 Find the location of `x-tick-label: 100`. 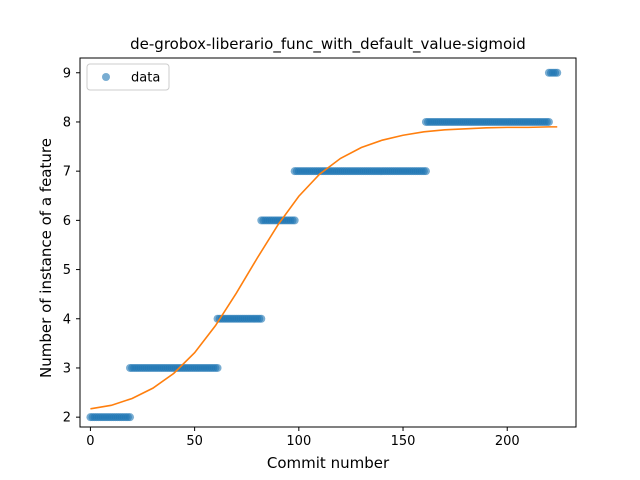

x-tick-label: 100 is located at coordinates (298, 441).